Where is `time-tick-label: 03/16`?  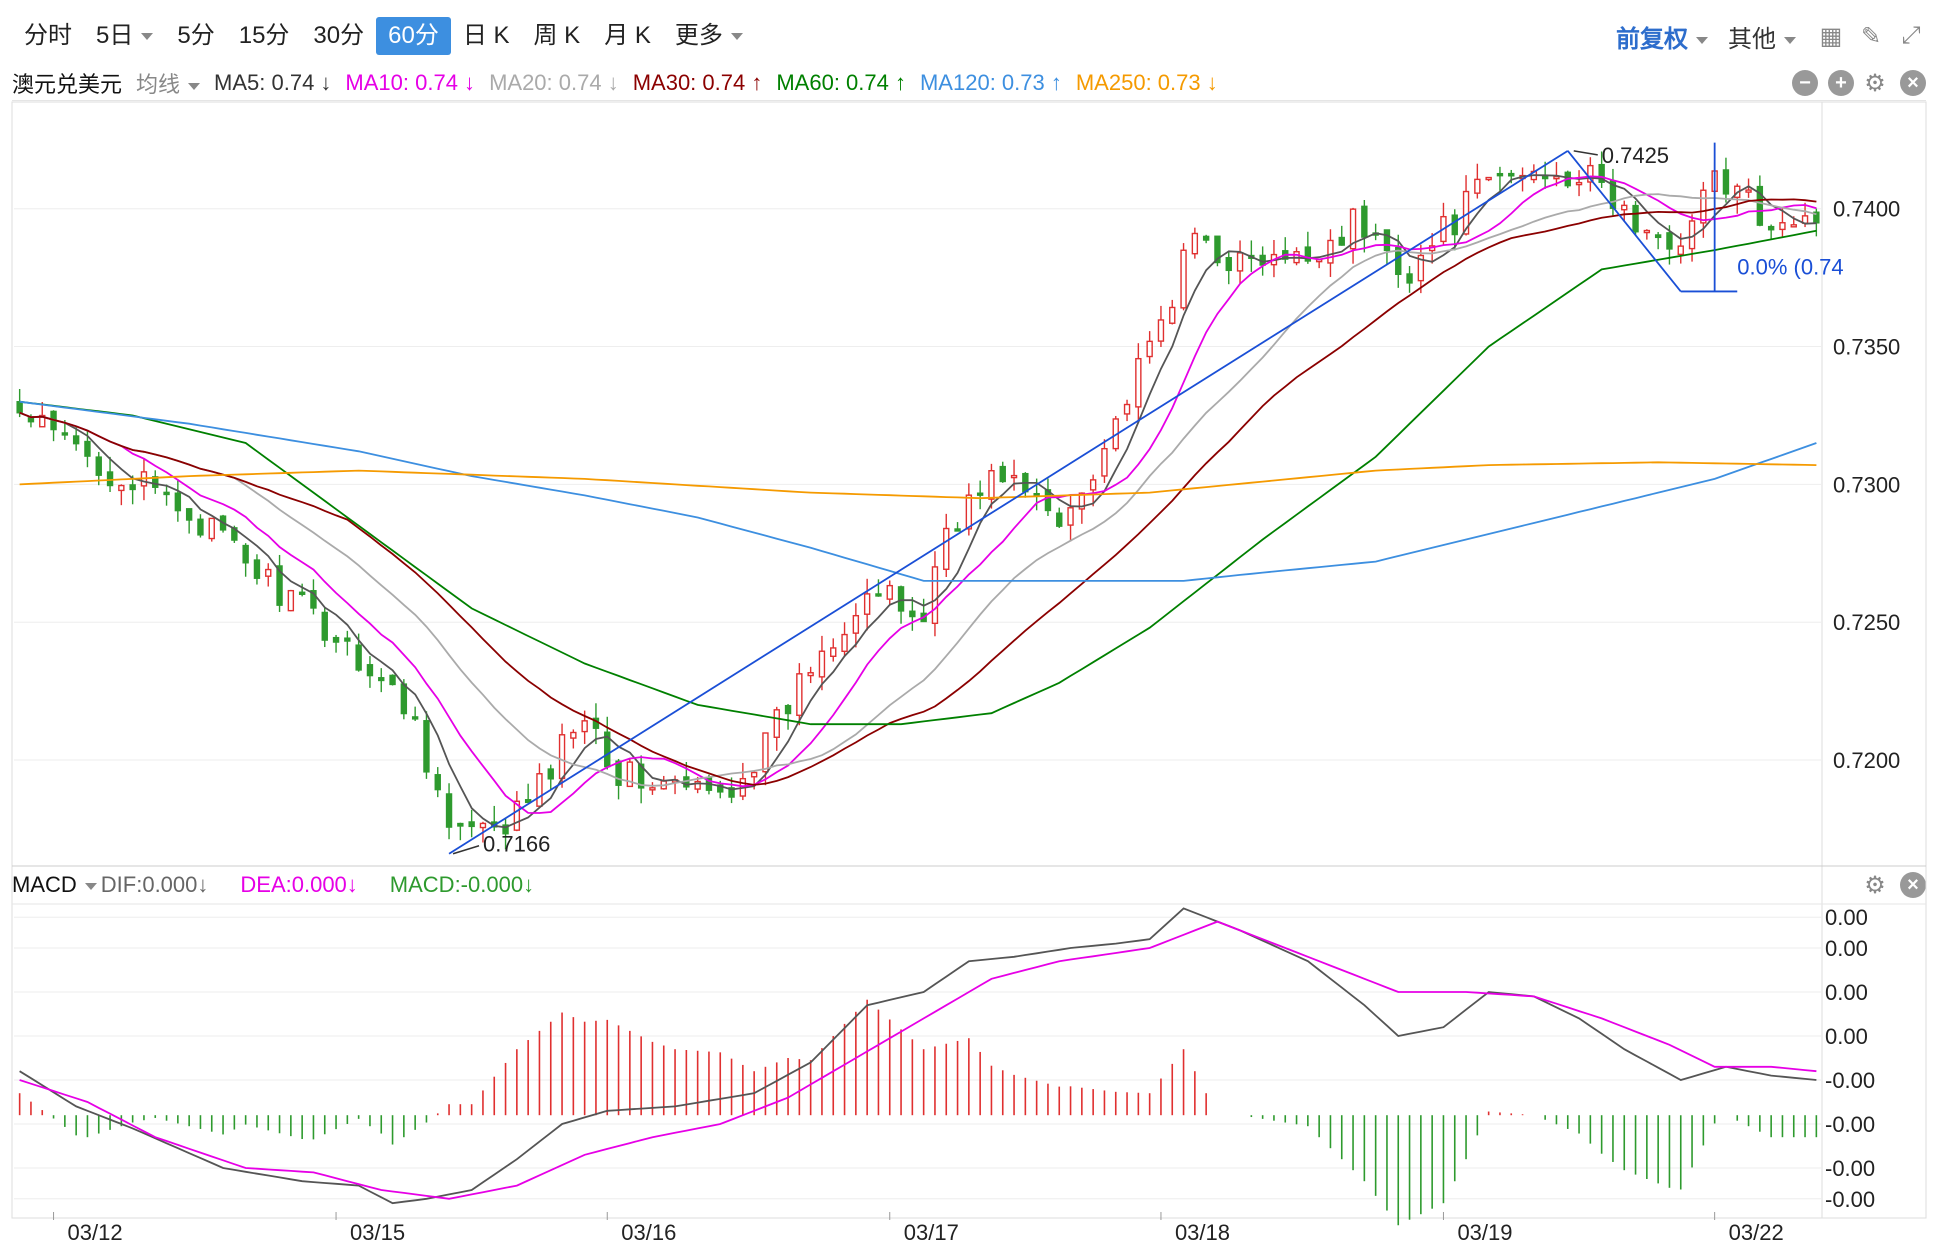
time-tick-label: 03/16 is located at coordinates (648, 1232).